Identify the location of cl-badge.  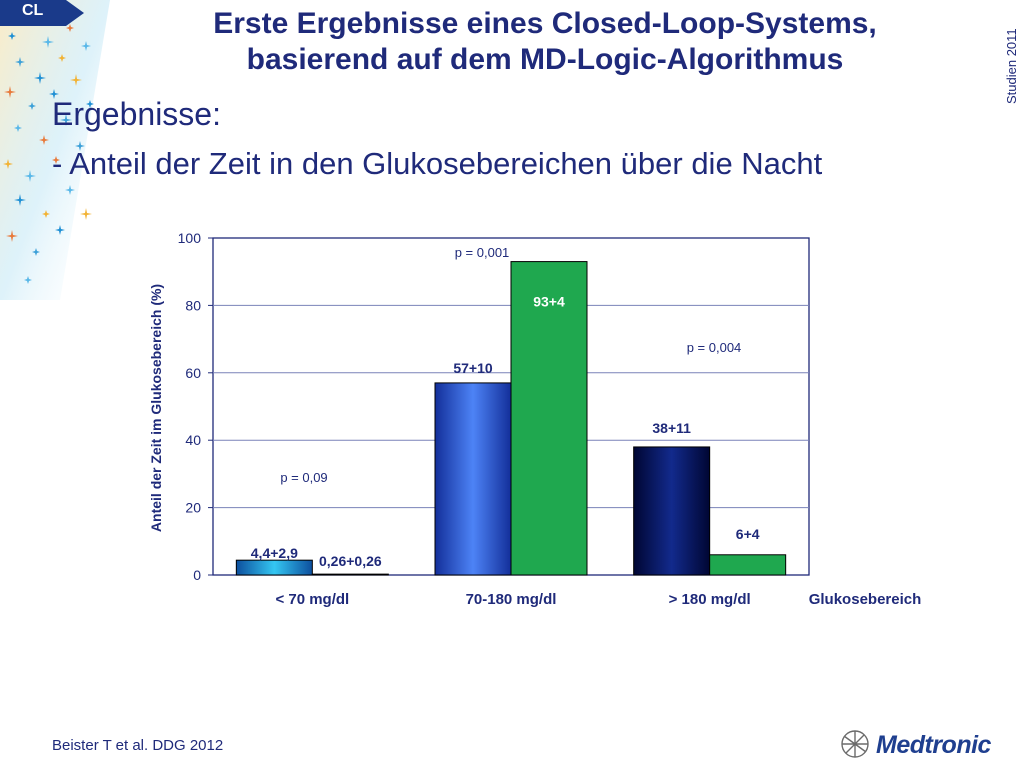
(42, 13).